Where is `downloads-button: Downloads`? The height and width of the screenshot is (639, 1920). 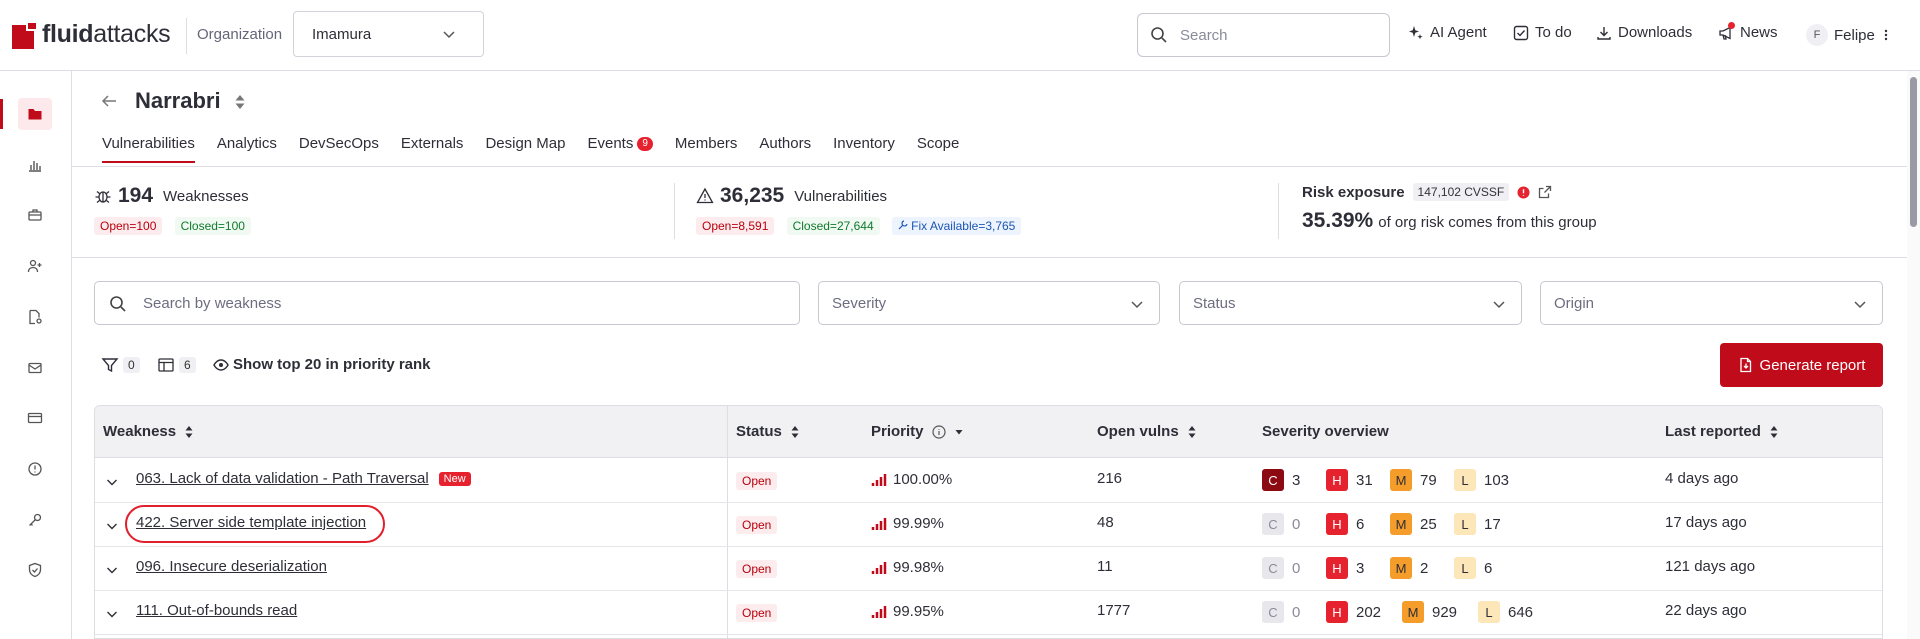 downloads-button: Downloads is located at coordinates (1644, 32).